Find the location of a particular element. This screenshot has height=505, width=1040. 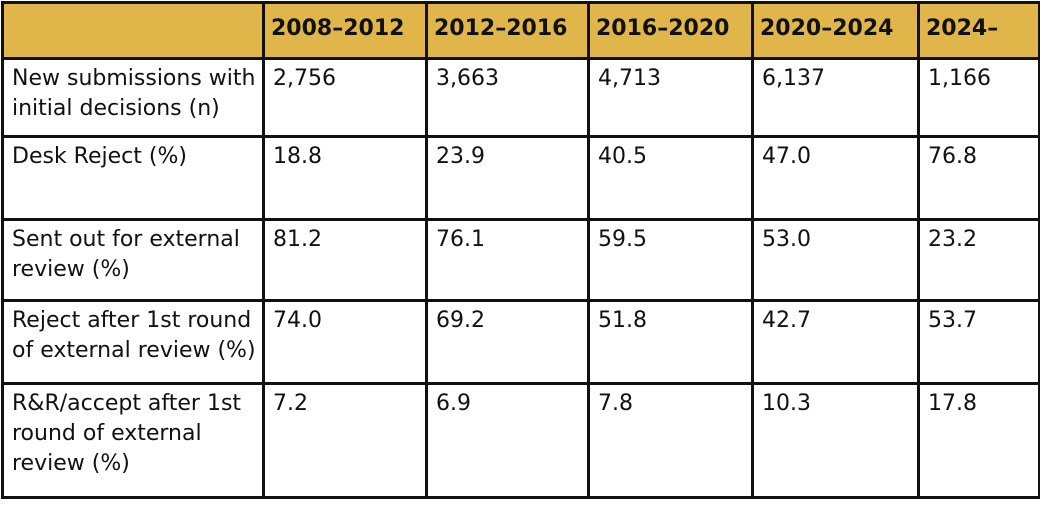

table-cell: 23.9 is located at coordinates (507, 178).